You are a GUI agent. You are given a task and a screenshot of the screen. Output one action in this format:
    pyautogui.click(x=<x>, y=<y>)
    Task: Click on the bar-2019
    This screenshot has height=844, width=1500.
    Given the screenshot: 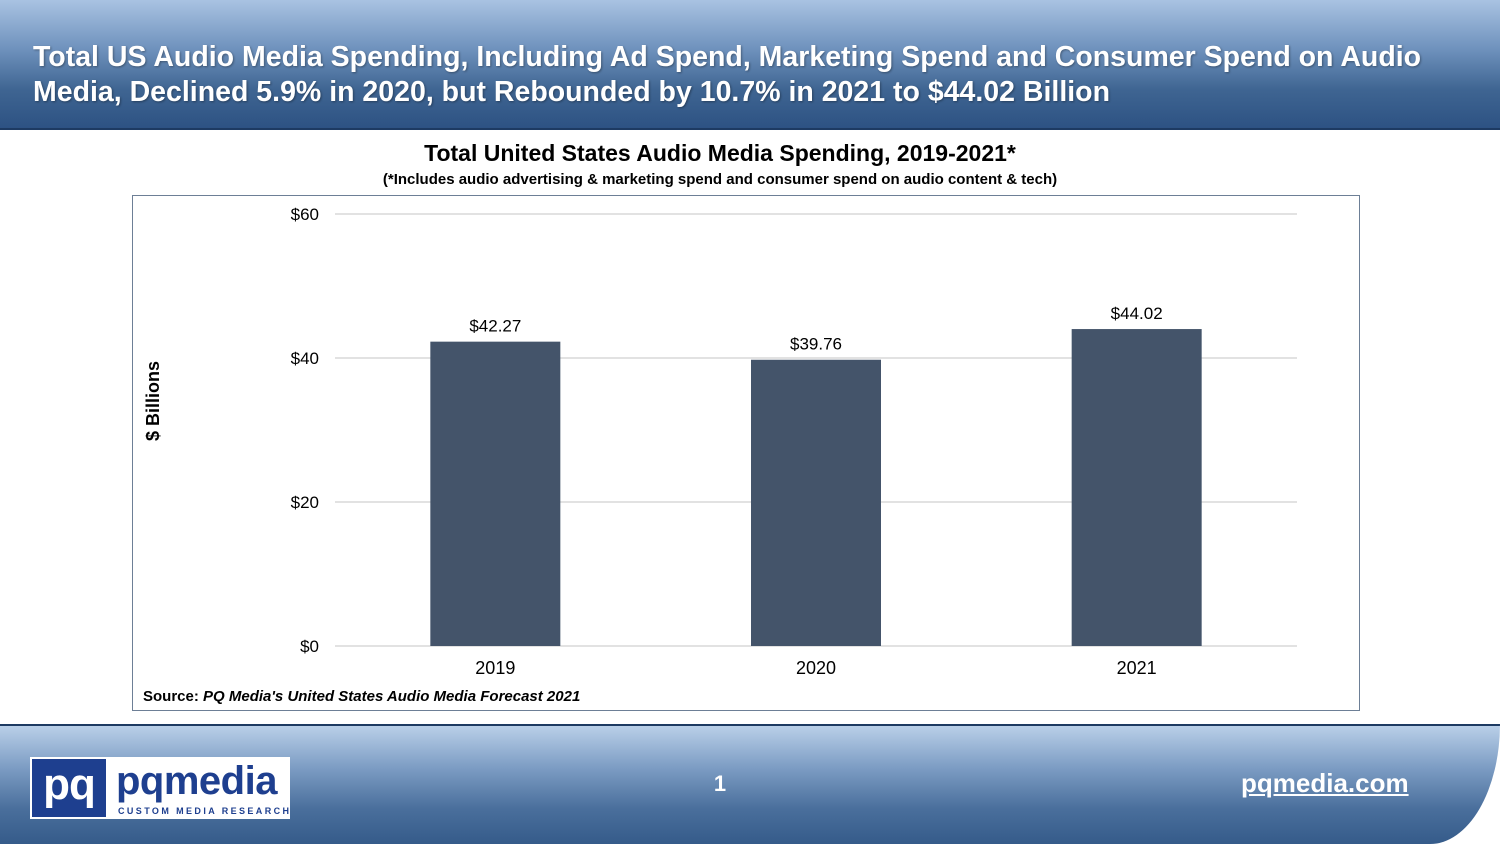 What is the action you would take?
    pyautogui.click(x=495, y=493)
    